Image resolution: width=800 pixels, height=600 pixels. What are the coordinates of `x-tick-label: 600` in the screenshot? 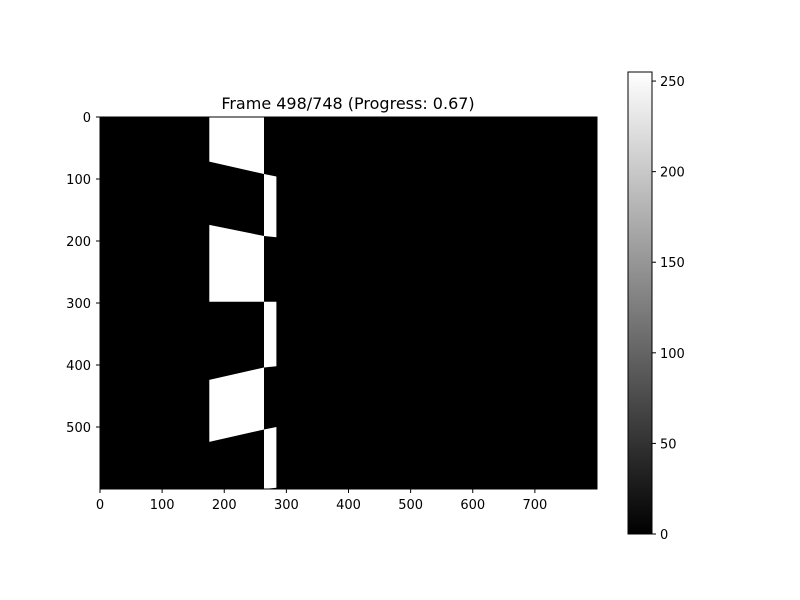 It's located at (472, 505).